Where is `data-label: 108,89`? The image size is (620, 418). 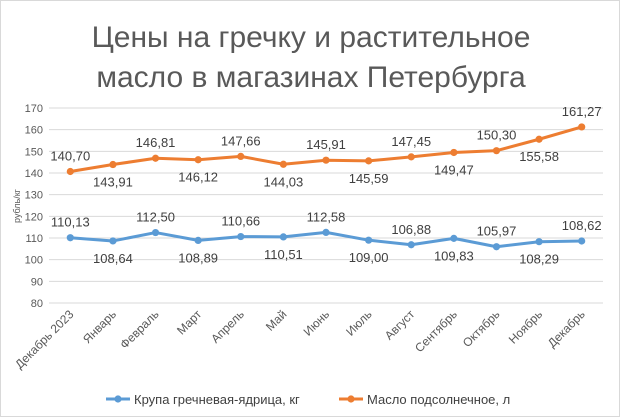
data-label: 108,89 is located at coordinates (198, 257).